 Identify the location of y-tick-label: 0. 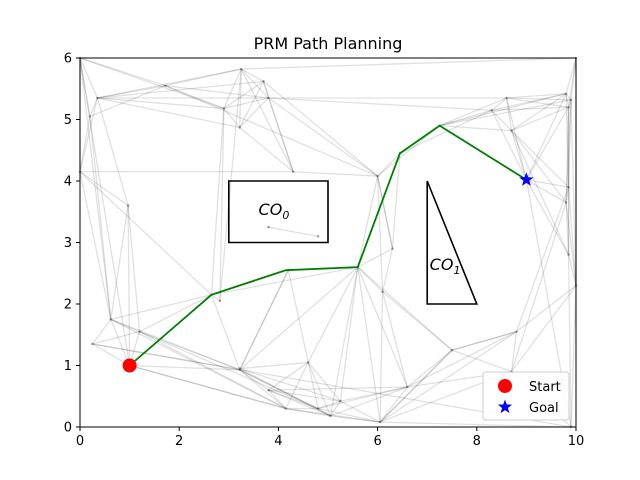
(68, 428).